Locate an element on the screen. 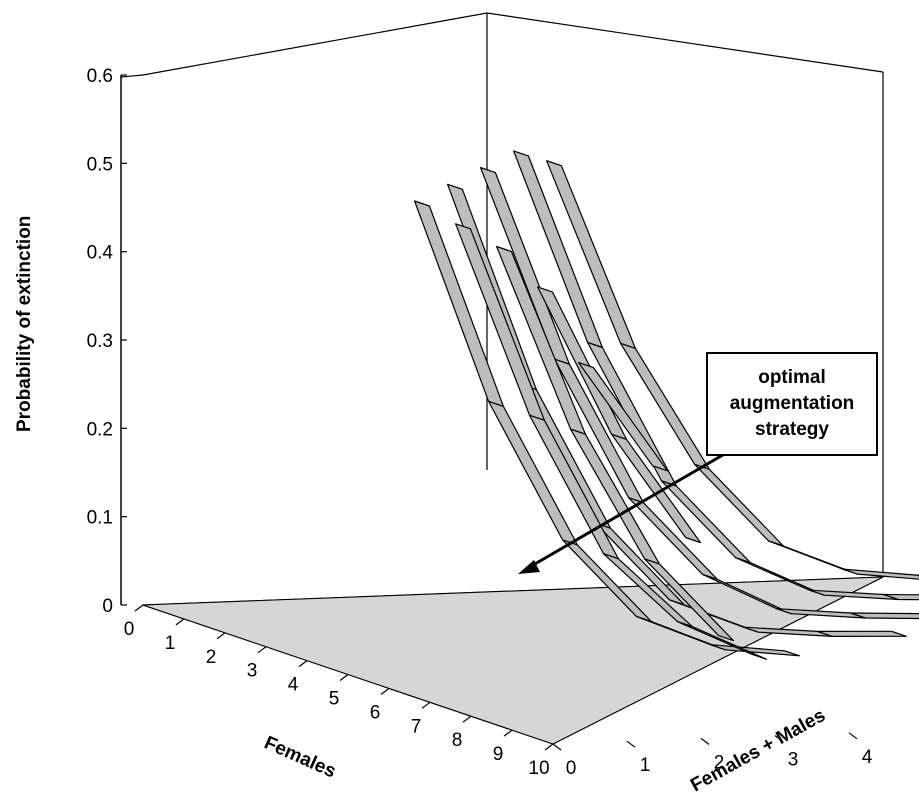 The height and width of the screenshot is (805, 919). x-tick-label: 3 is located at coordinates (252, 671).